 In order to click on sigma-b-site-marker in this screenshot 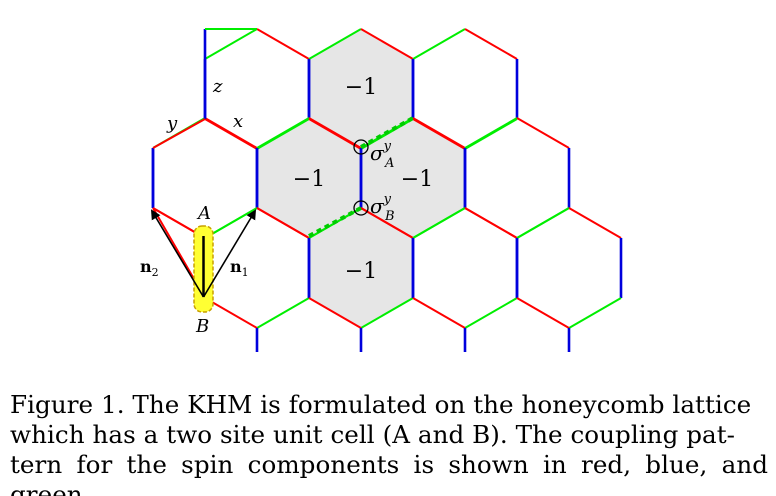, I will do `click(361, 208)`.